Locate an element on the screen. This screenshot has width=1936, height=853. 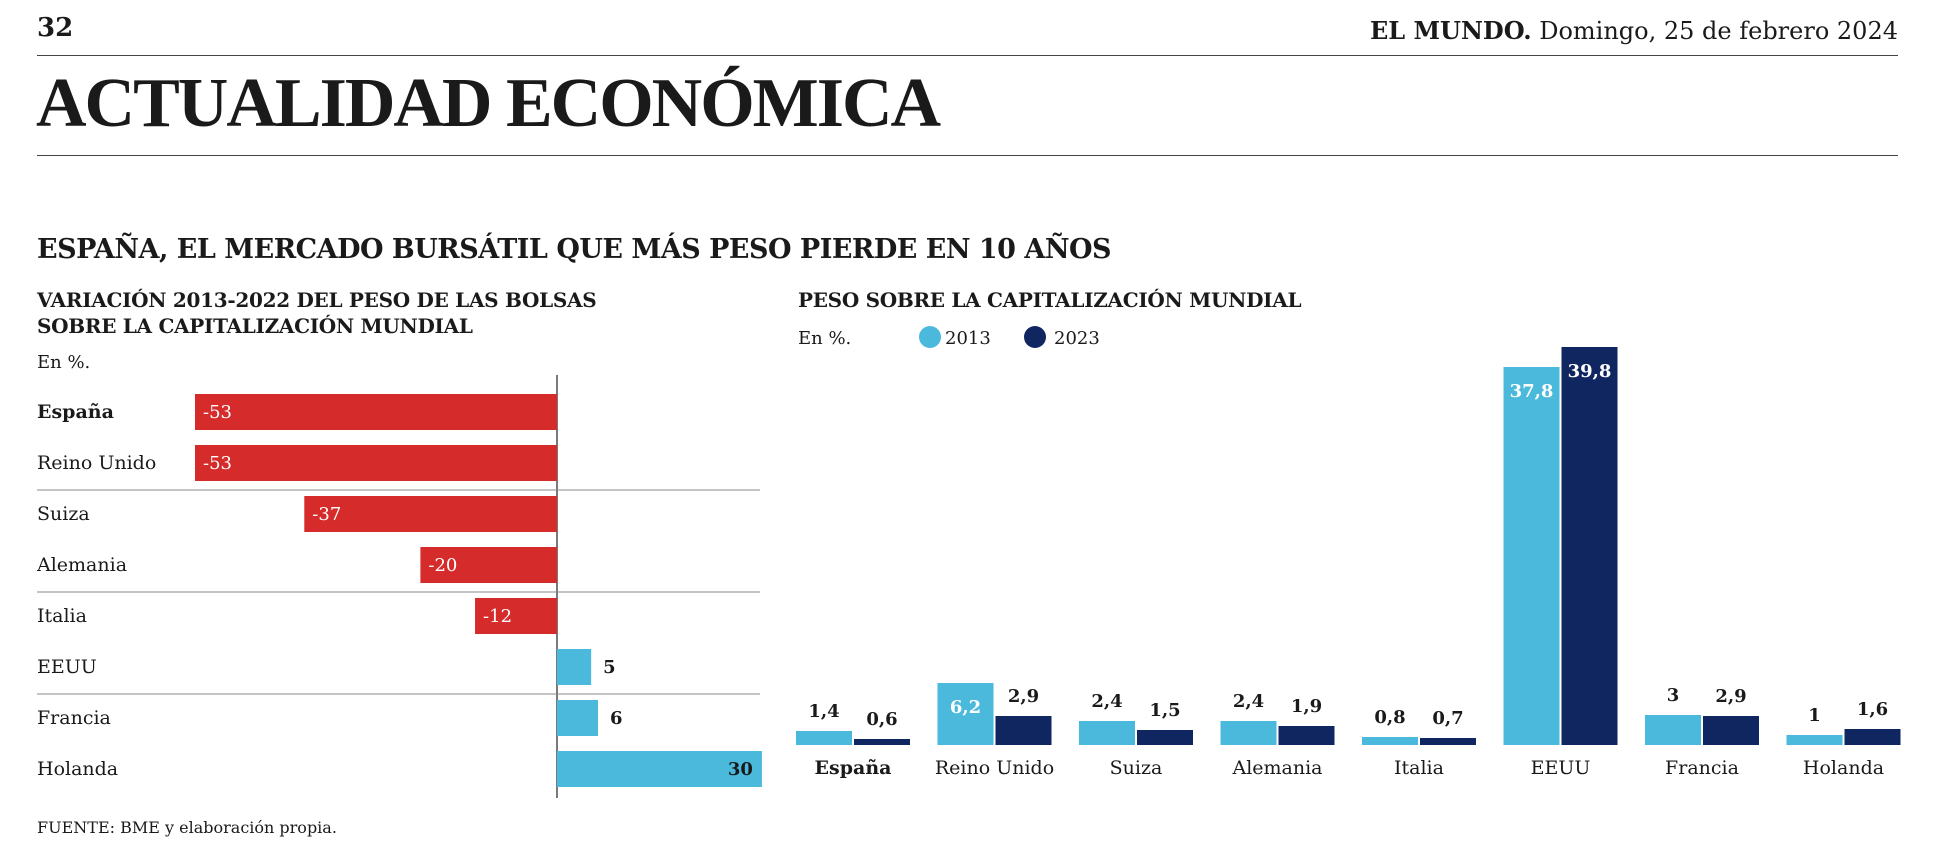
legend-2013-swatch is located at coordinates (930, 337).